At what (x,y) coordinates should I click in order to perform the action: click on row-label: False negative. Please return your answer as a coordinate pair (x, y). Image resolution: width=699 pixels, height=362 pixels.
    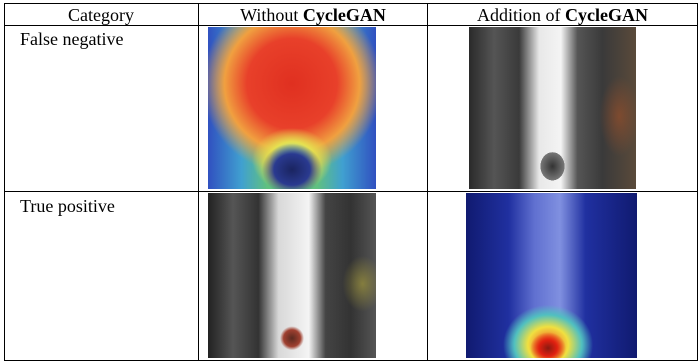
    Looking at the image, I should click on (72, 39).